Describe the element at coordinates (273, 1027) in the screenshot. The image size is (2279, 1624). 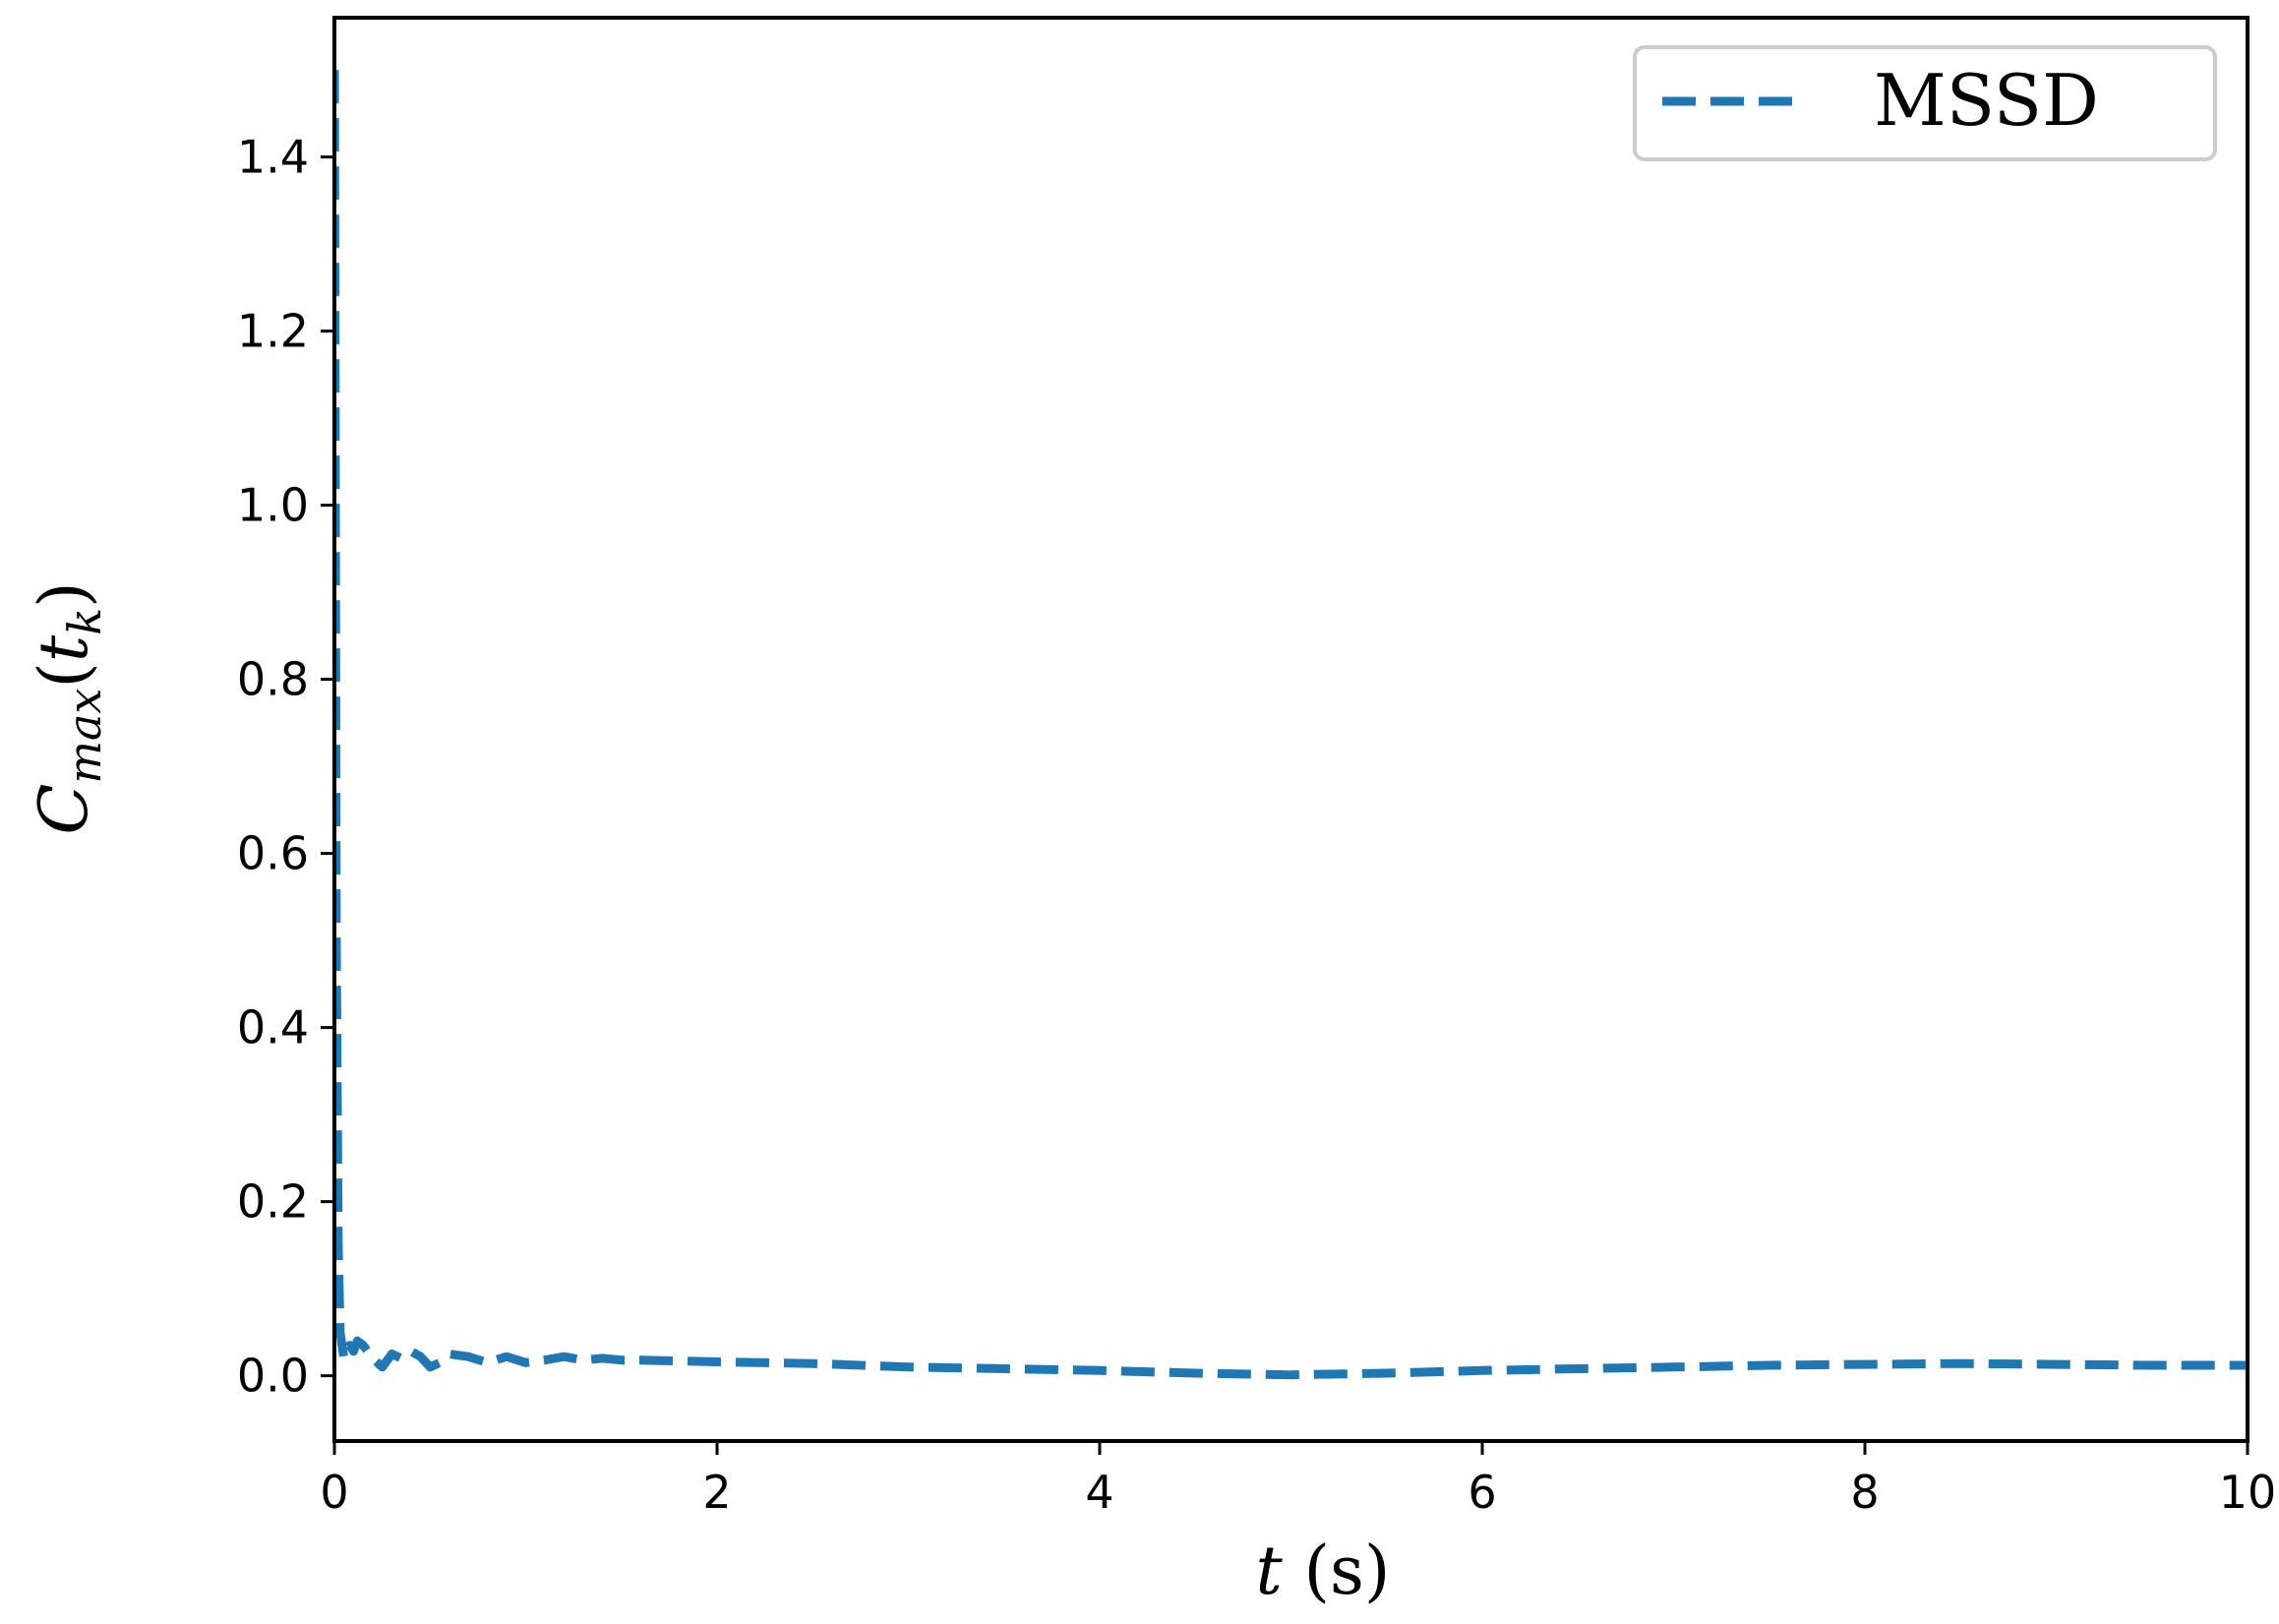
I see `y-tick-label: 0.4` at that location.